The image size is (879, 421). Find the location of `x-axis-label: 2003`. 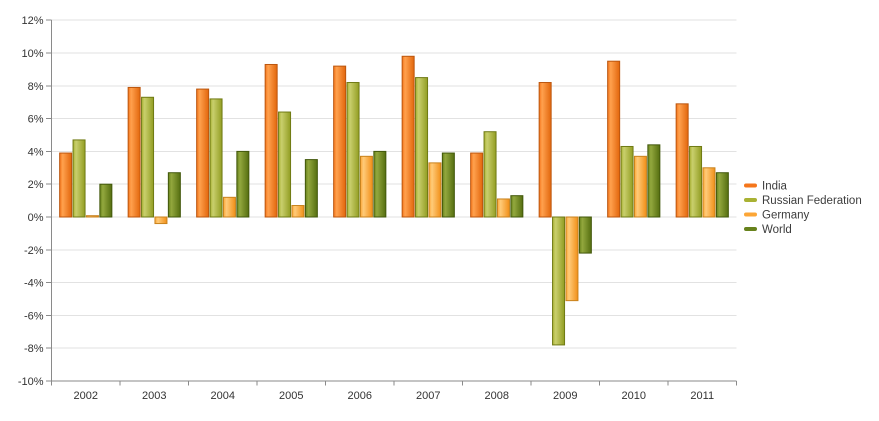

x-axis-label: 2003 is located at coordinates (154, 396).